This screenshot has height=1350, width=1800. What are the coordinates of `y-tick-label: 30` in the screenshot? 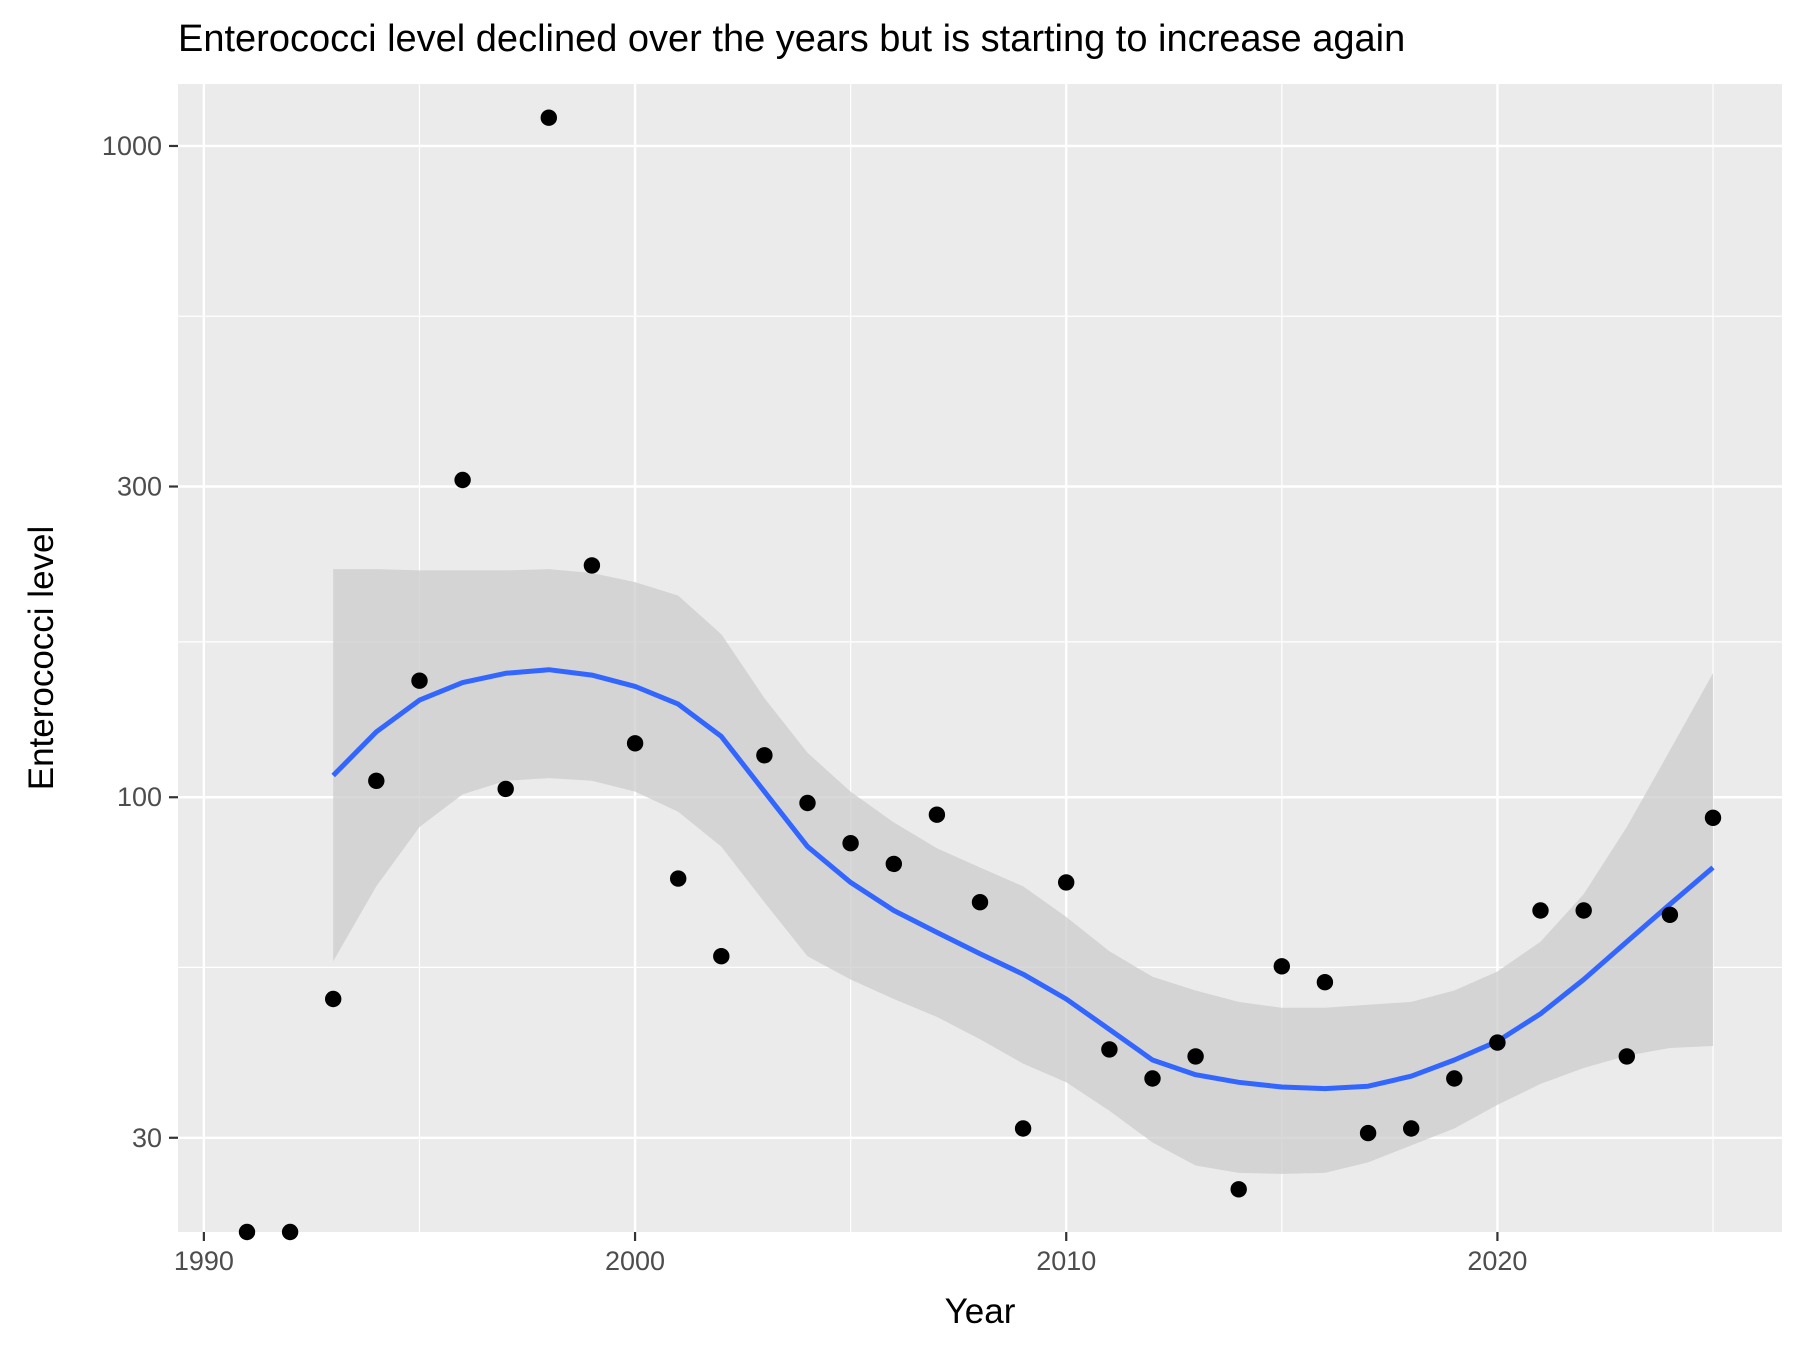 It's located at (147, 1138).